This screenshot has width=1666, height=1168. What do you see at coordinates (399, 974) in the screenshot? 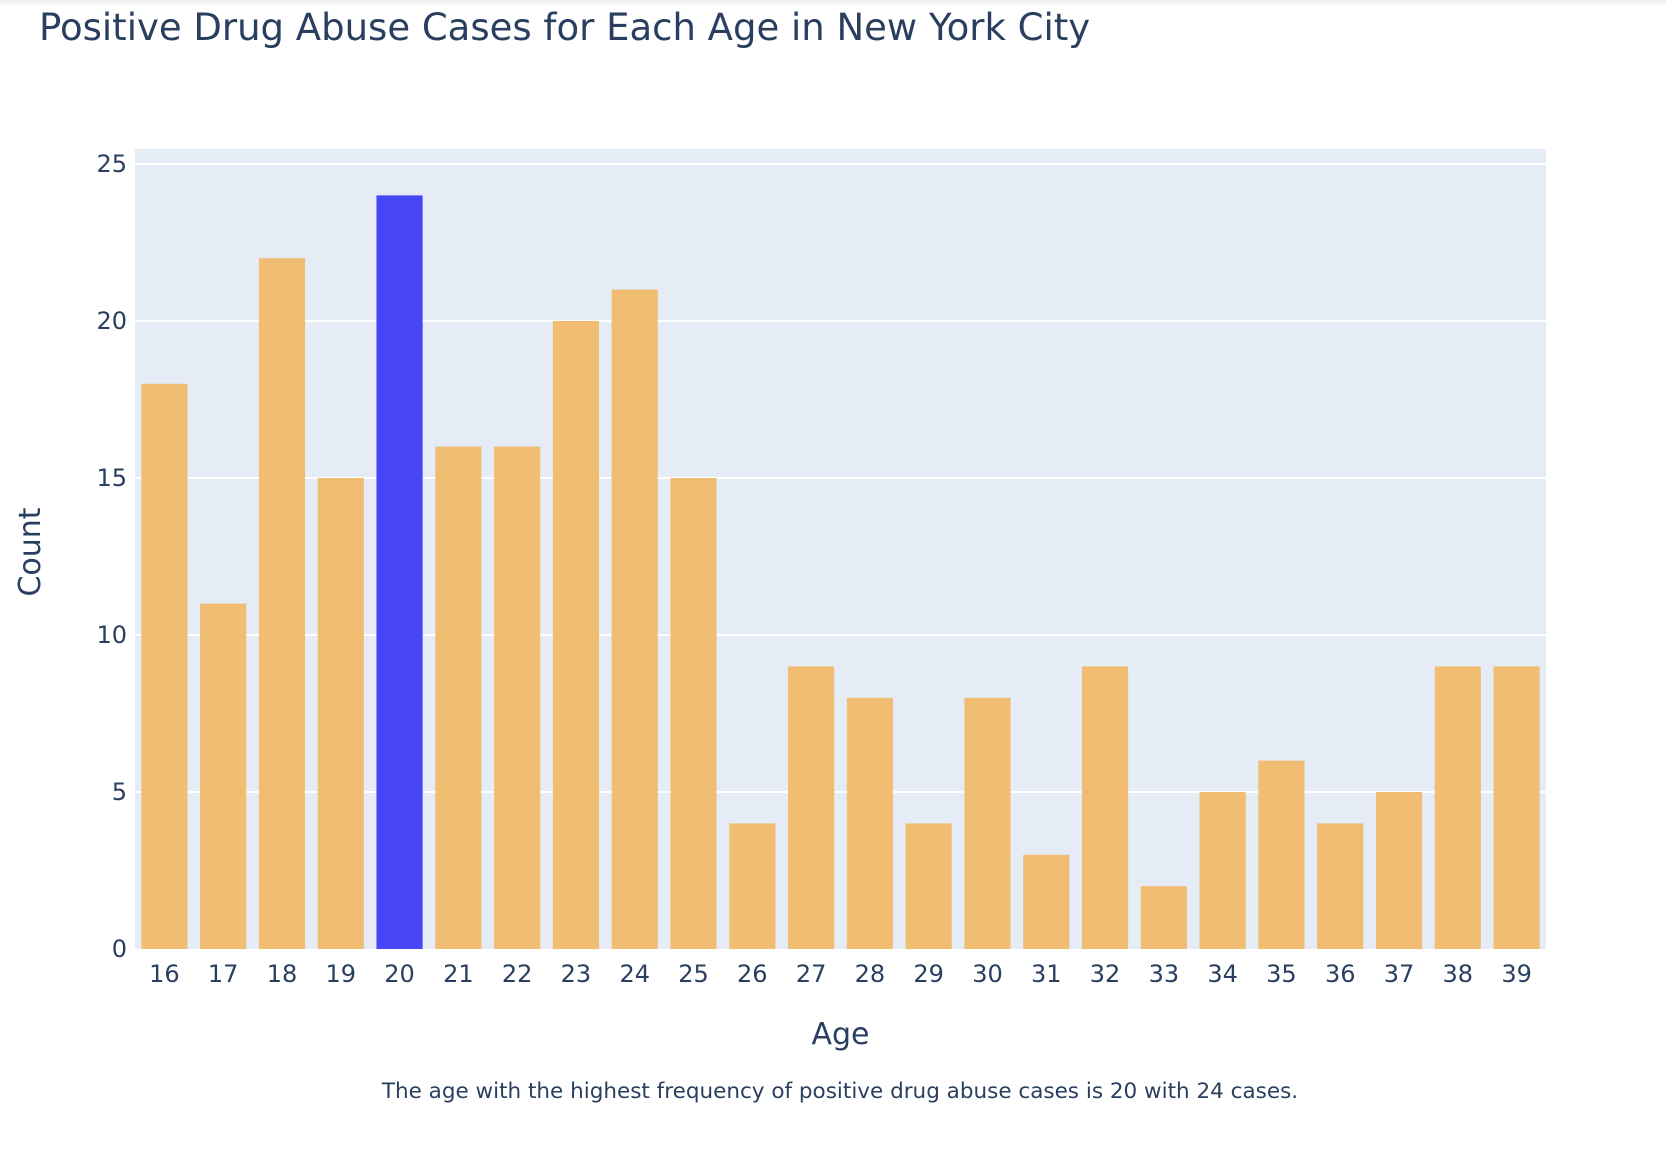
I see `x-tick-label: 20` at bounding box center [399, 974].